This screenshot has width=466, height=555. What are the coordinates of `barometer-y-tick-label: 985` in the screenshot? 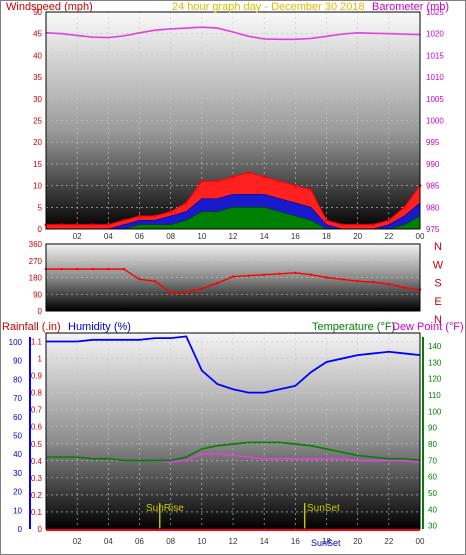 It's located at (433, 186).